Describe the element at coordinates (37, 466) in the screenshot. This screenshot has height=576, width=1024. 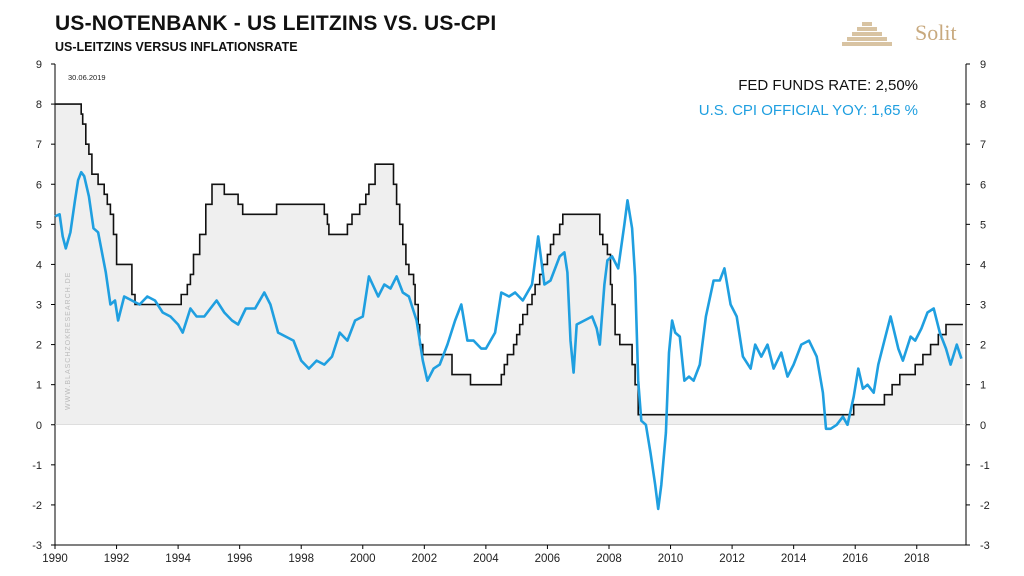
I see `y-tick-left-label: -1` at that location.